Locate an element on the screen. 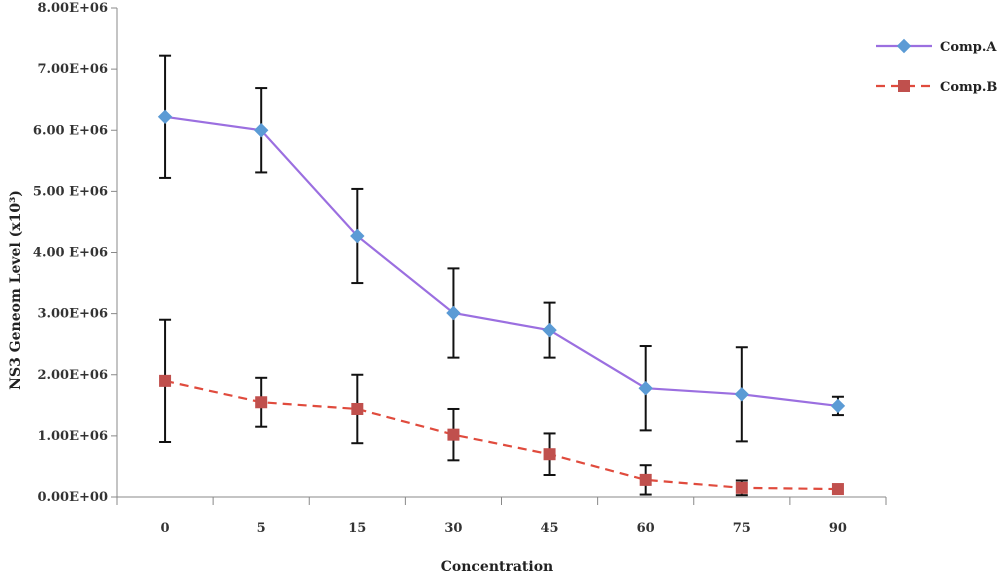 This screenshot has height=575, width=1000. y-tick-label: 2.00E+06 is located at coordinates (72, 375).